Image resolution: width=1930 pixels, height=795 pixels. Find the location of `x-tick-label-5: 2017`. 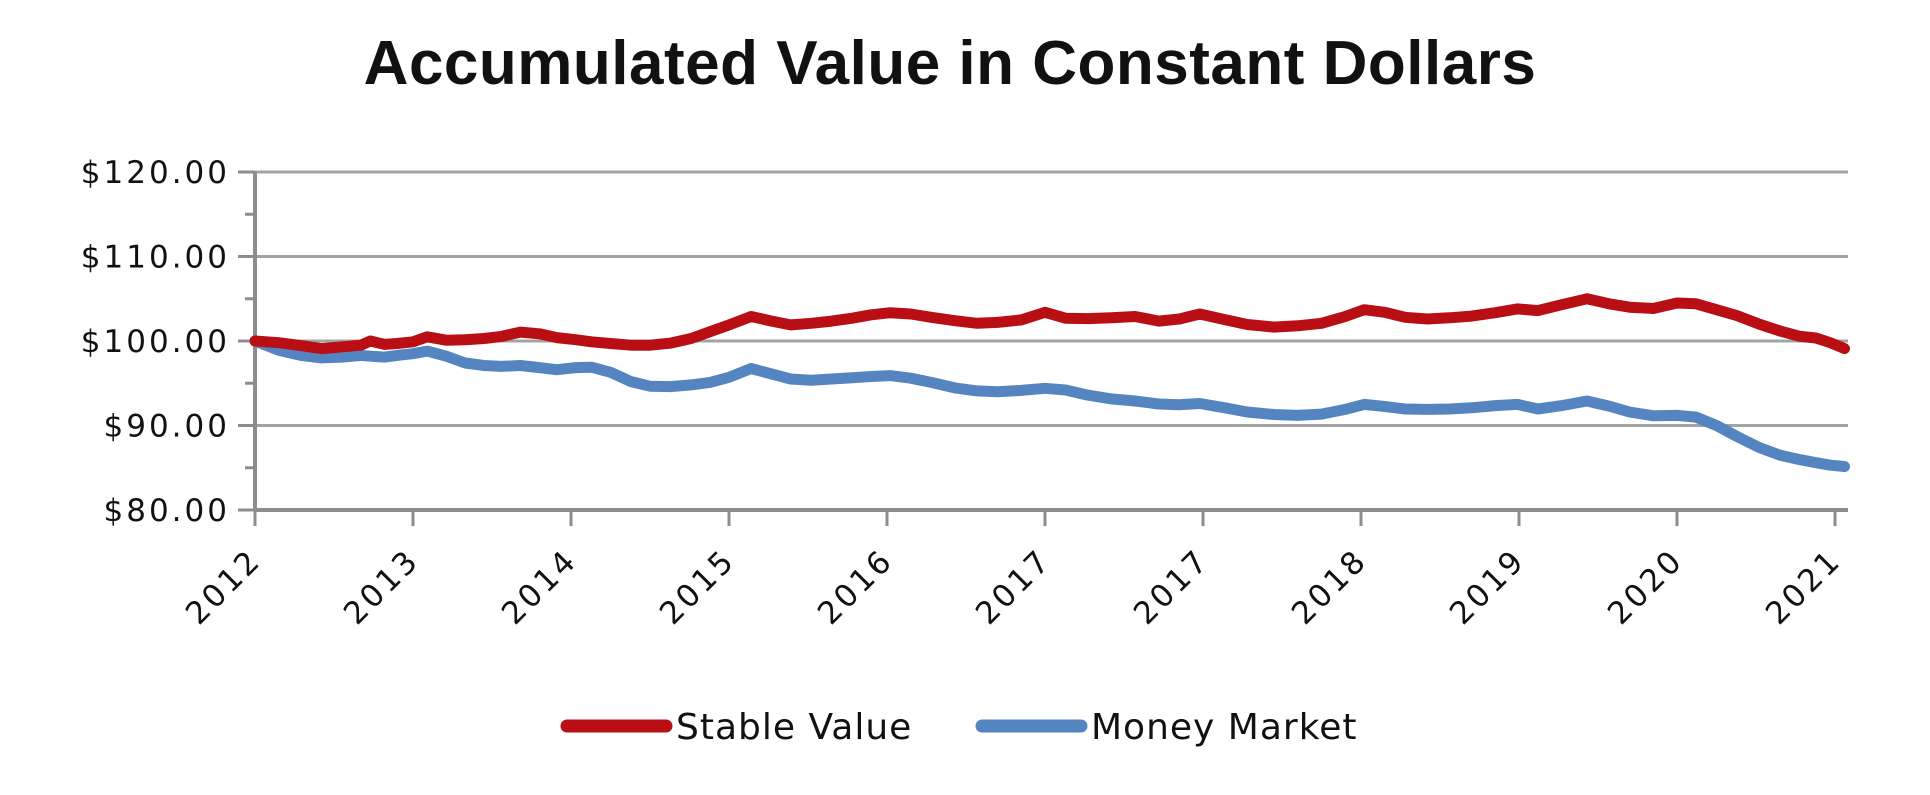

x-tick-label-5: 2017 is located at coordinates (1014, 587).